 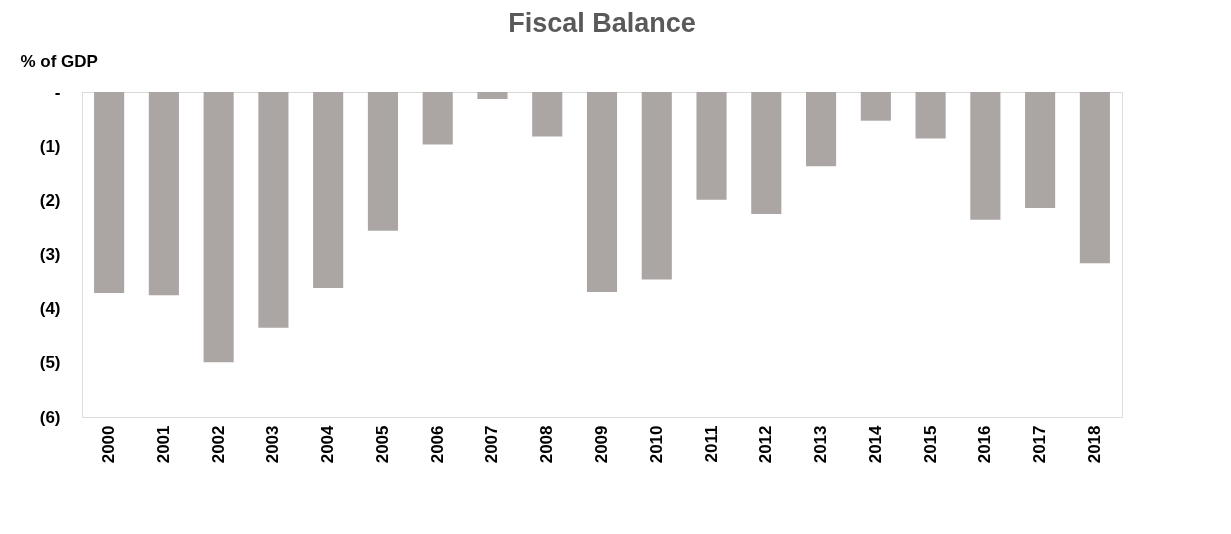 I want to click on x-tick-label: 2005, so click(x=382, y=444).